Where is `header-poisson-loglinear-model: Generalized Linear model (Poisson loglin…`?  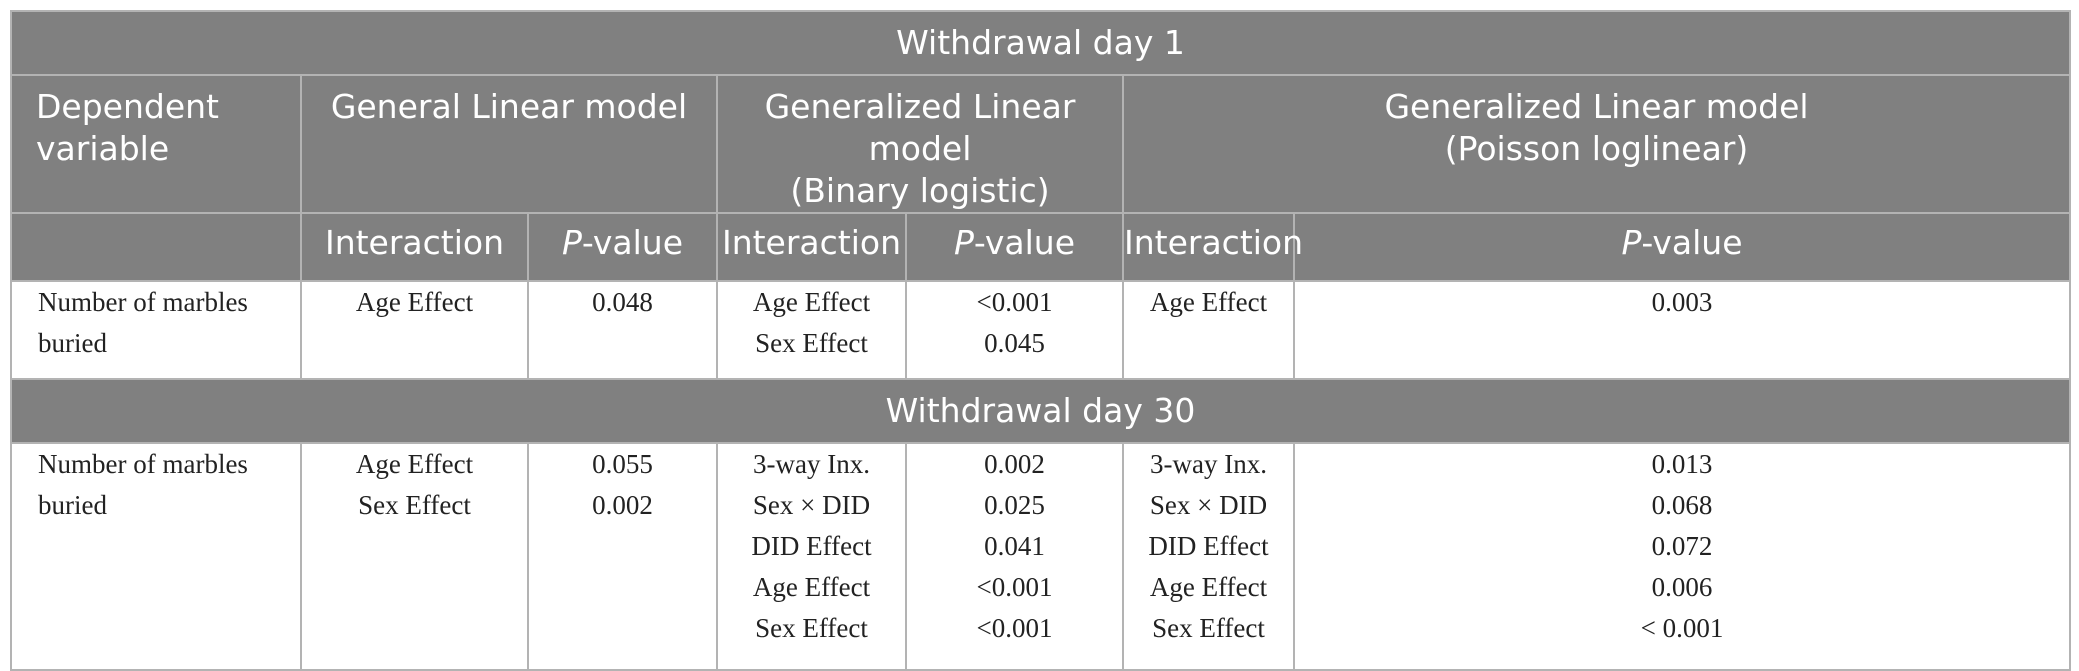
header-poisson-loglinear-model: Generalized Linear model (Poisson loglin… is located at coordinates (1596, 144).